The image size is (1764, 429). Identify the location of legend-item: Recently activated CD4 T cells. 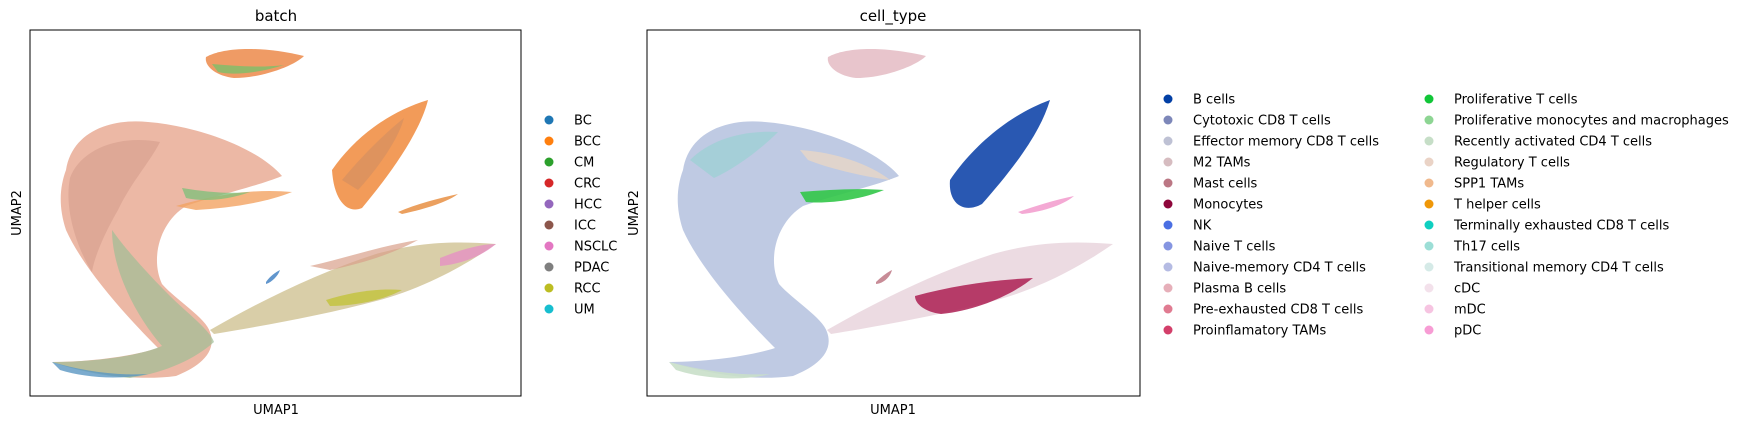
(1538, 142).